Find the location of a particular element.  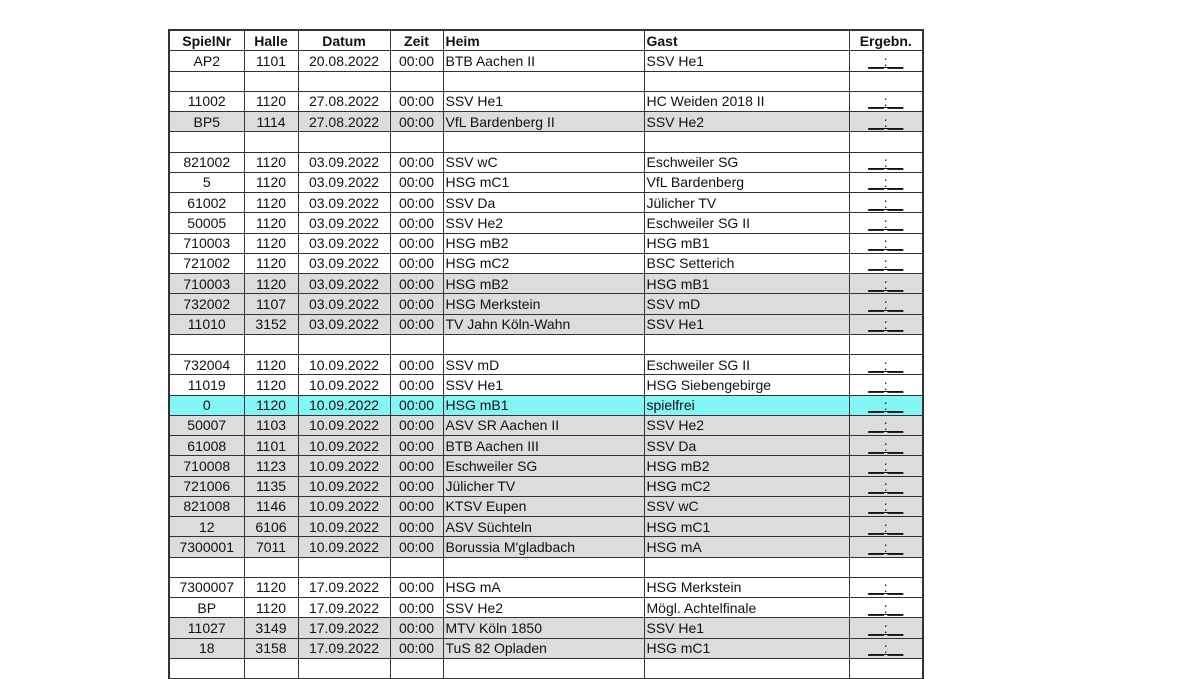

cell-heim: SSV wC is located at coordinates (543, 162).